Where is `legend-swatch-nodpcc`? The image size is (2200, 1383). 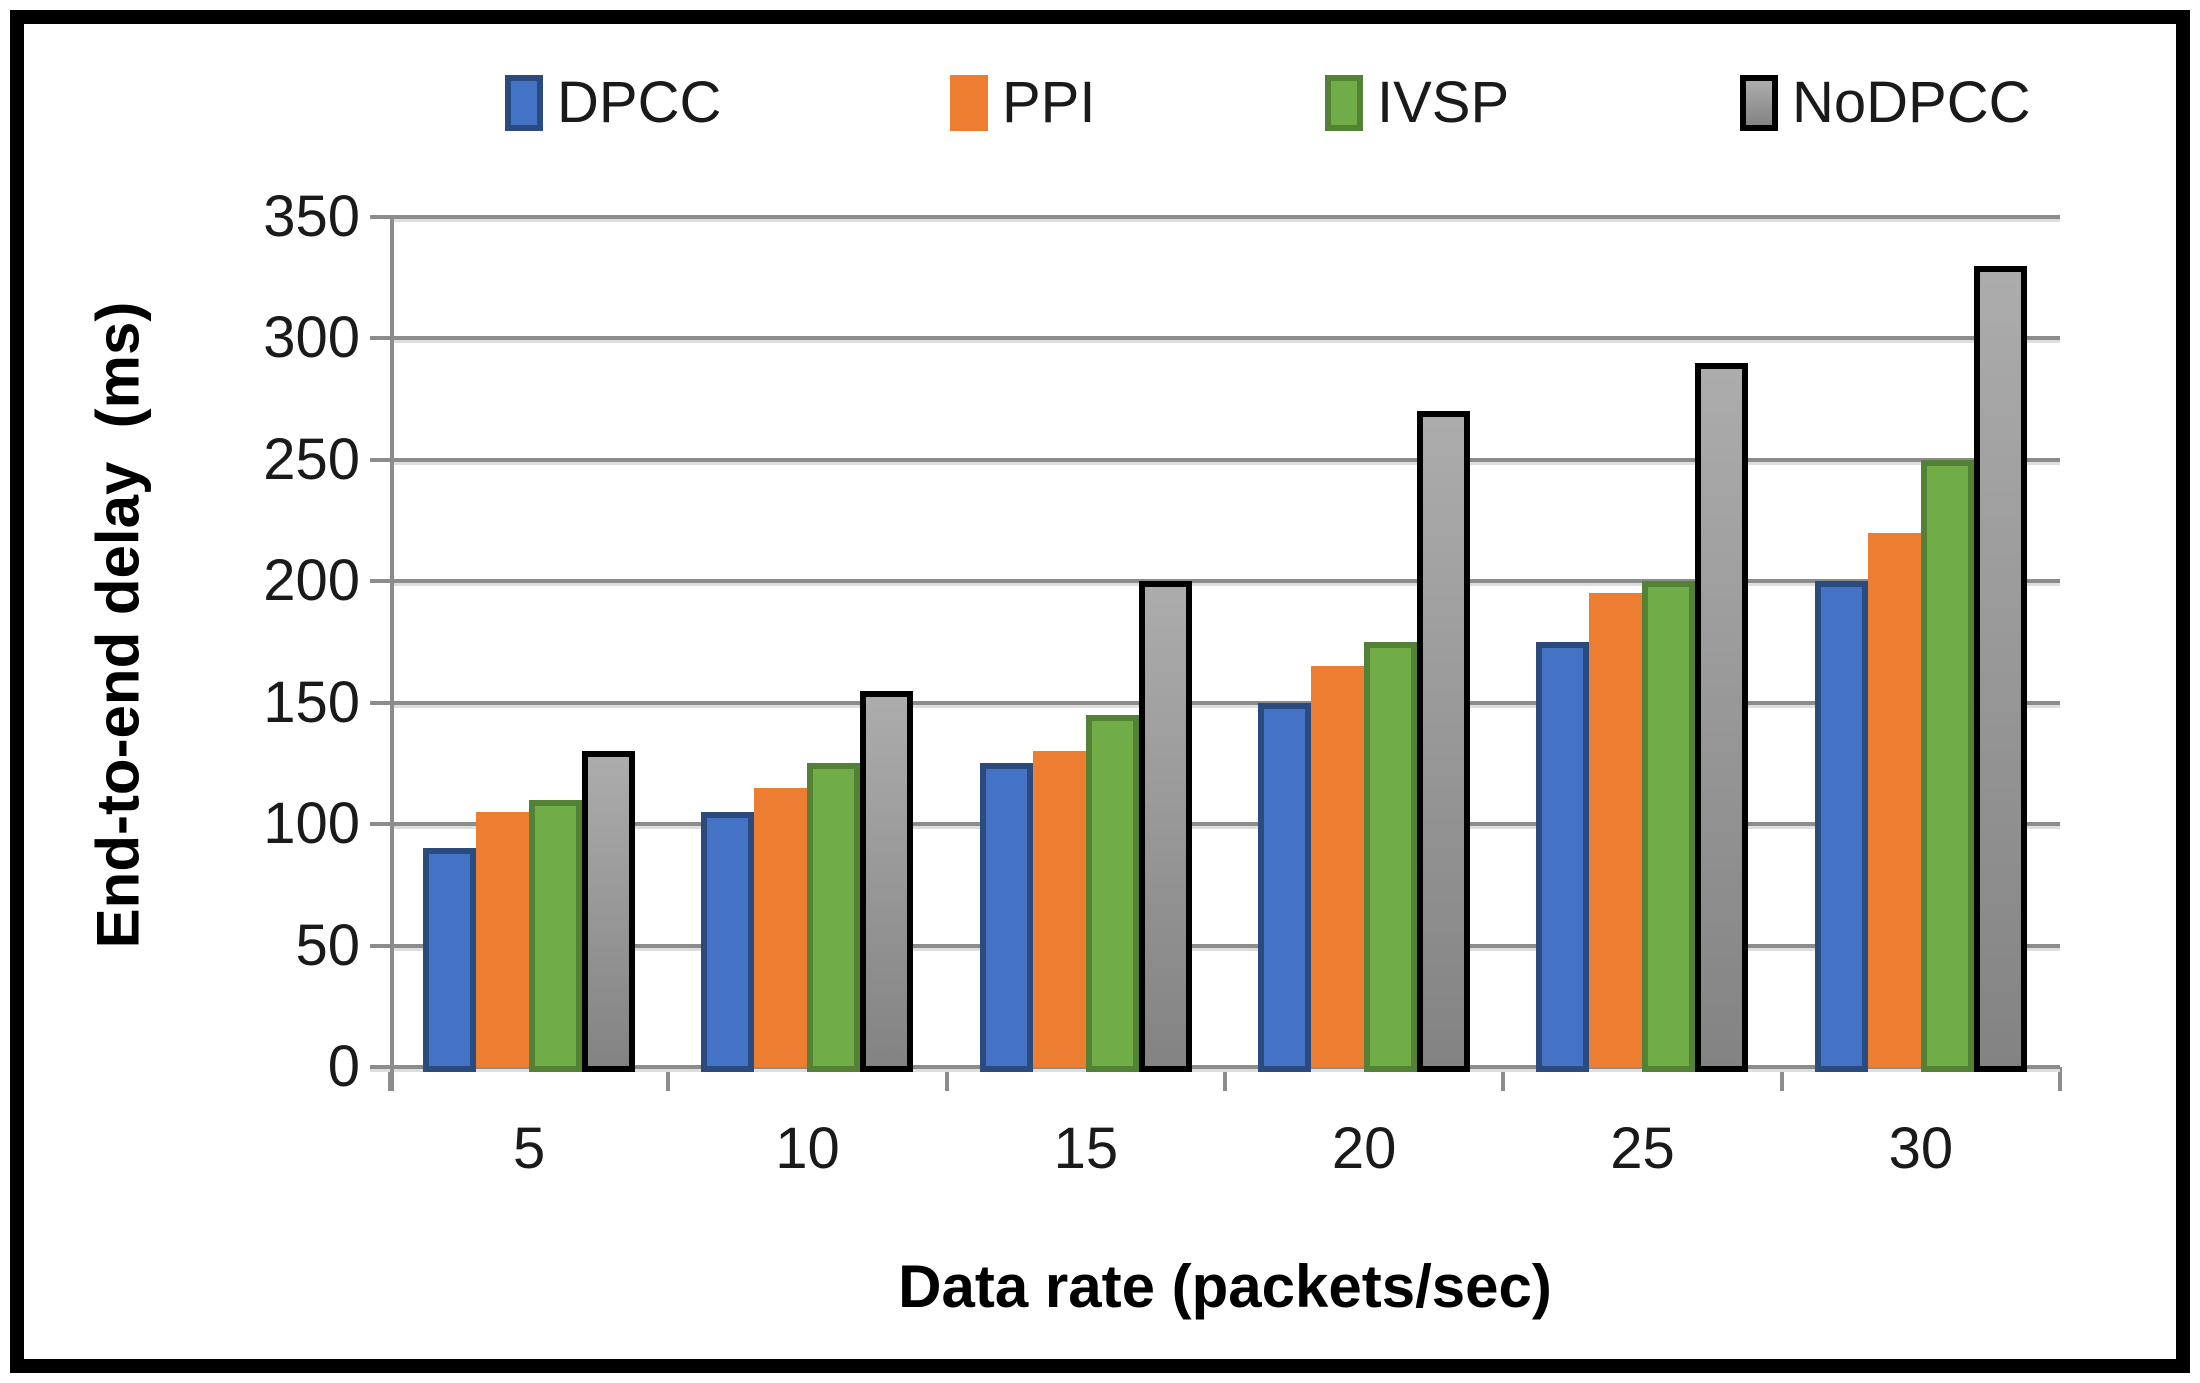 legend-swatch-nodpcc is located at coordinates (1759, 103).